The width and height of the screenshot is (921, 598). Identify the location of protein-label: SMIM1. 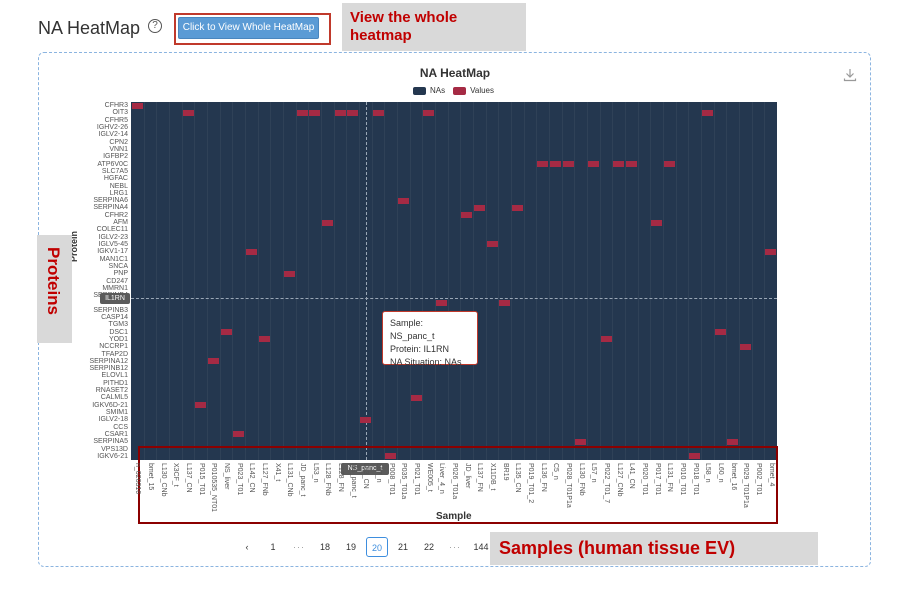
(116, 412).